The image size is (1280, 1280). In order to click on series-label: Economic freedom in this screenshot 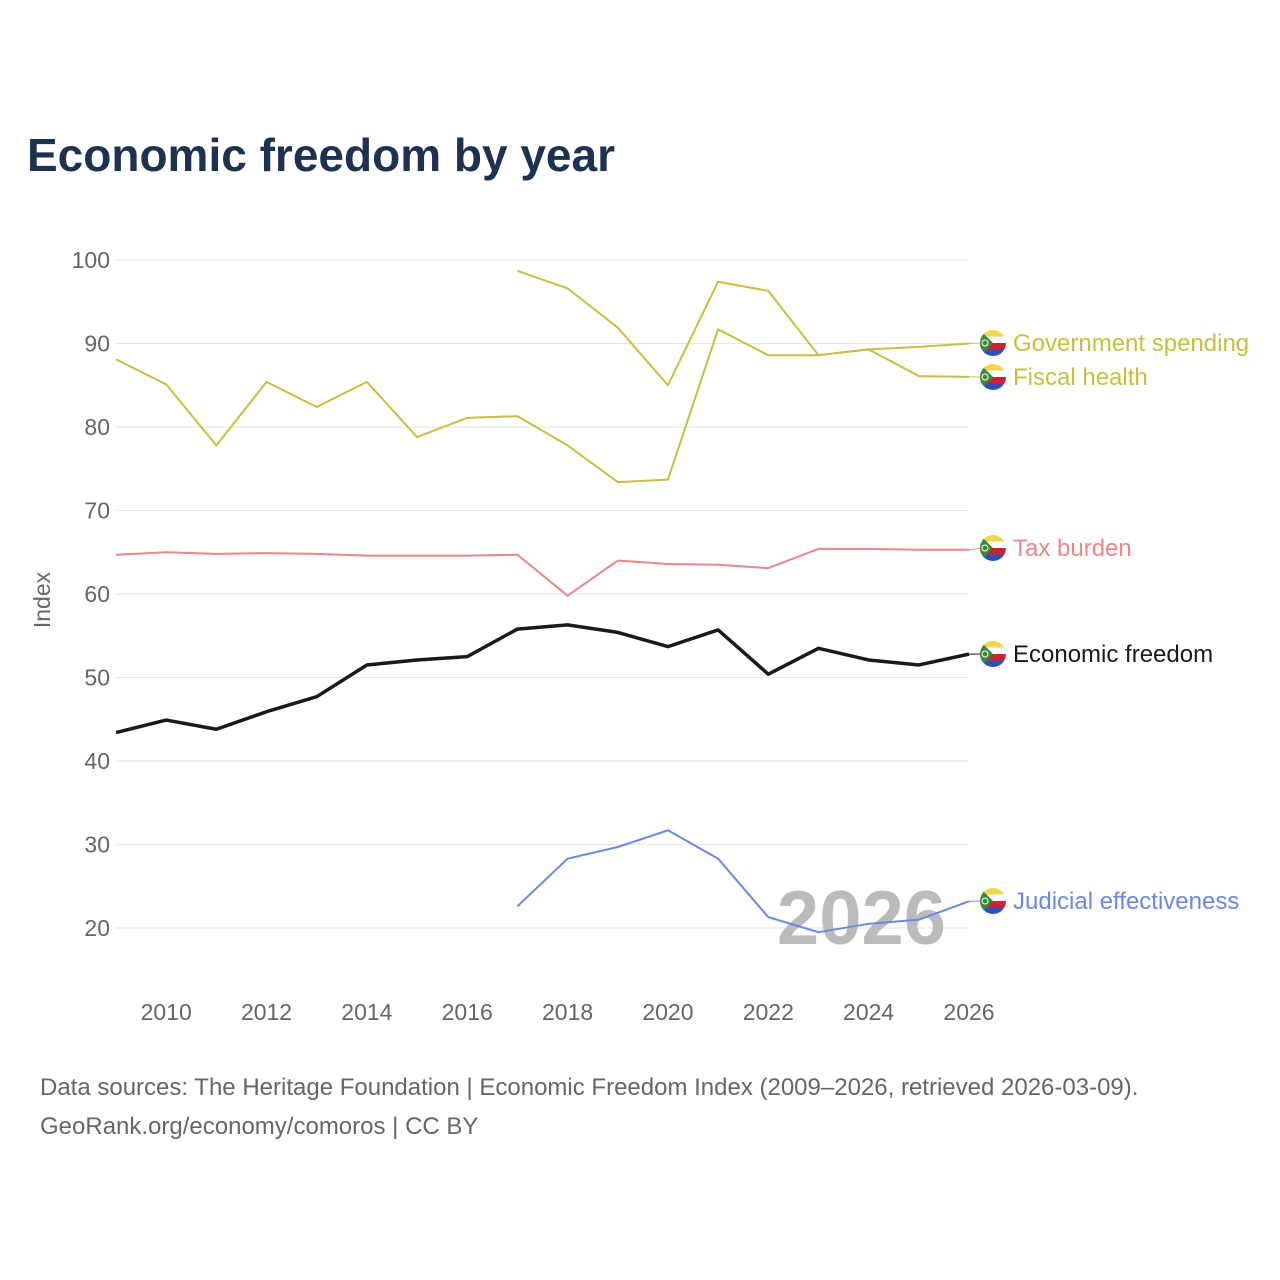, I will do `click(1113, 654)`.